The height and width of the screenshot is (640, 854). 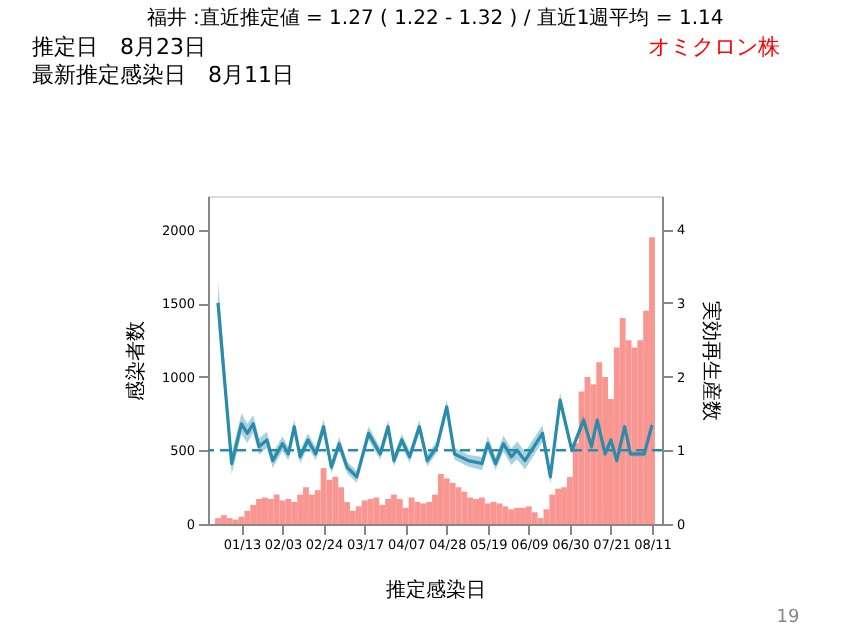 What do you see at coordinates (711, 361) in the screenshot?
I see `y2-axis-title: 実効再生産数` at bounding box center [711, 361].